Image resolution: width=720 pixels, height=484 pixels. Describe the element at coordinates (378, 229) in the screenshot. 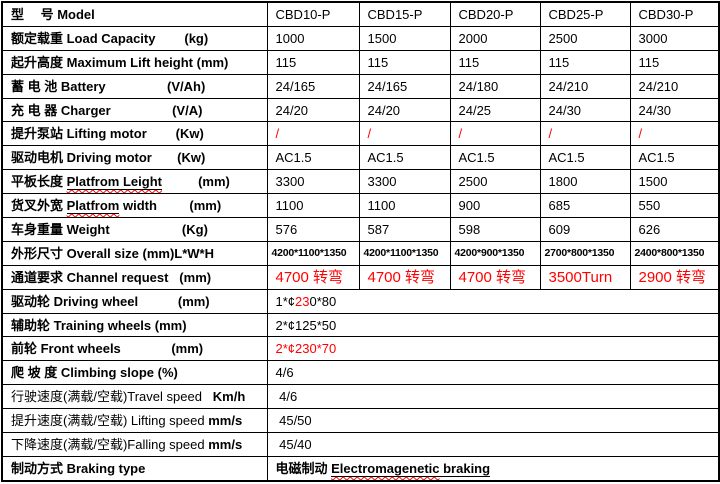

I see `text-segment: 587` at that location.